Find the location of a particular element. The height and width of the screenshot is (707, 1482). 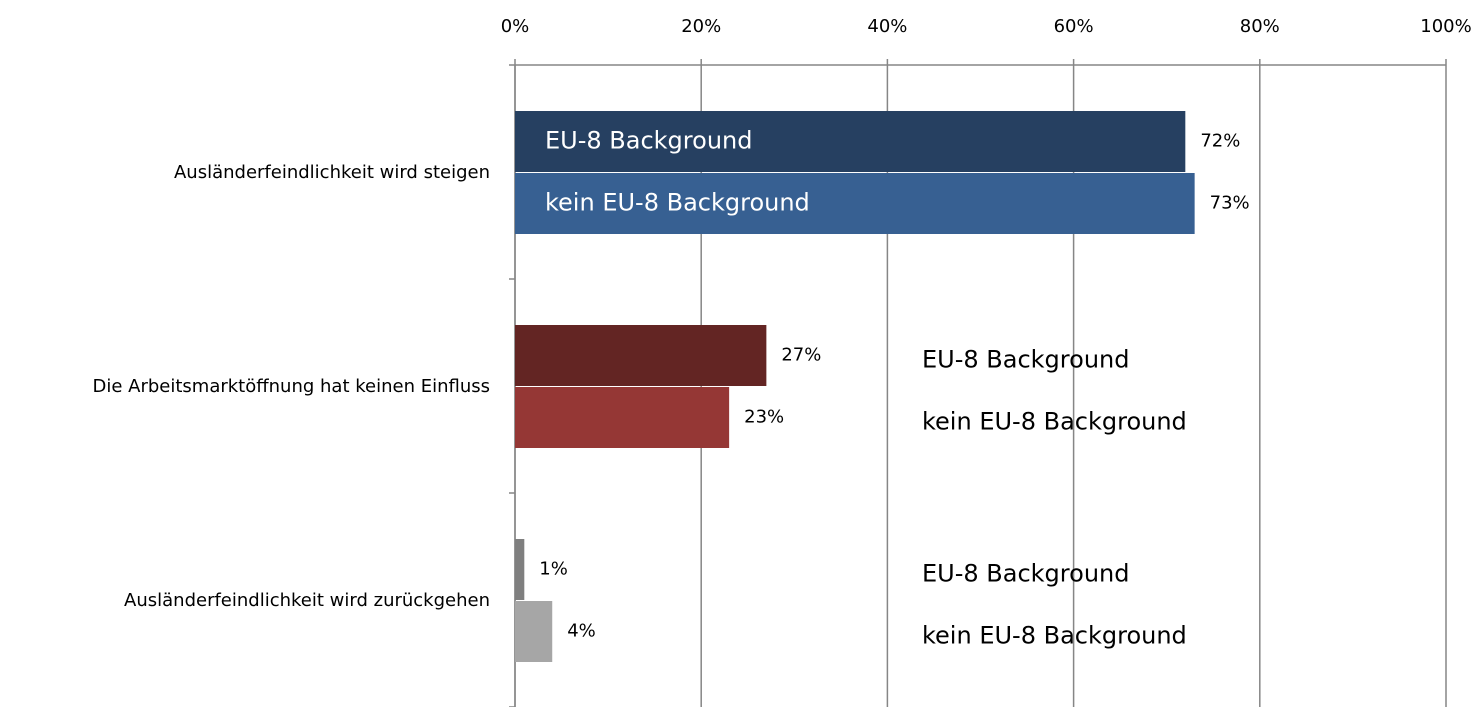

value-label: 73% is located at coordinates (1230, 203).